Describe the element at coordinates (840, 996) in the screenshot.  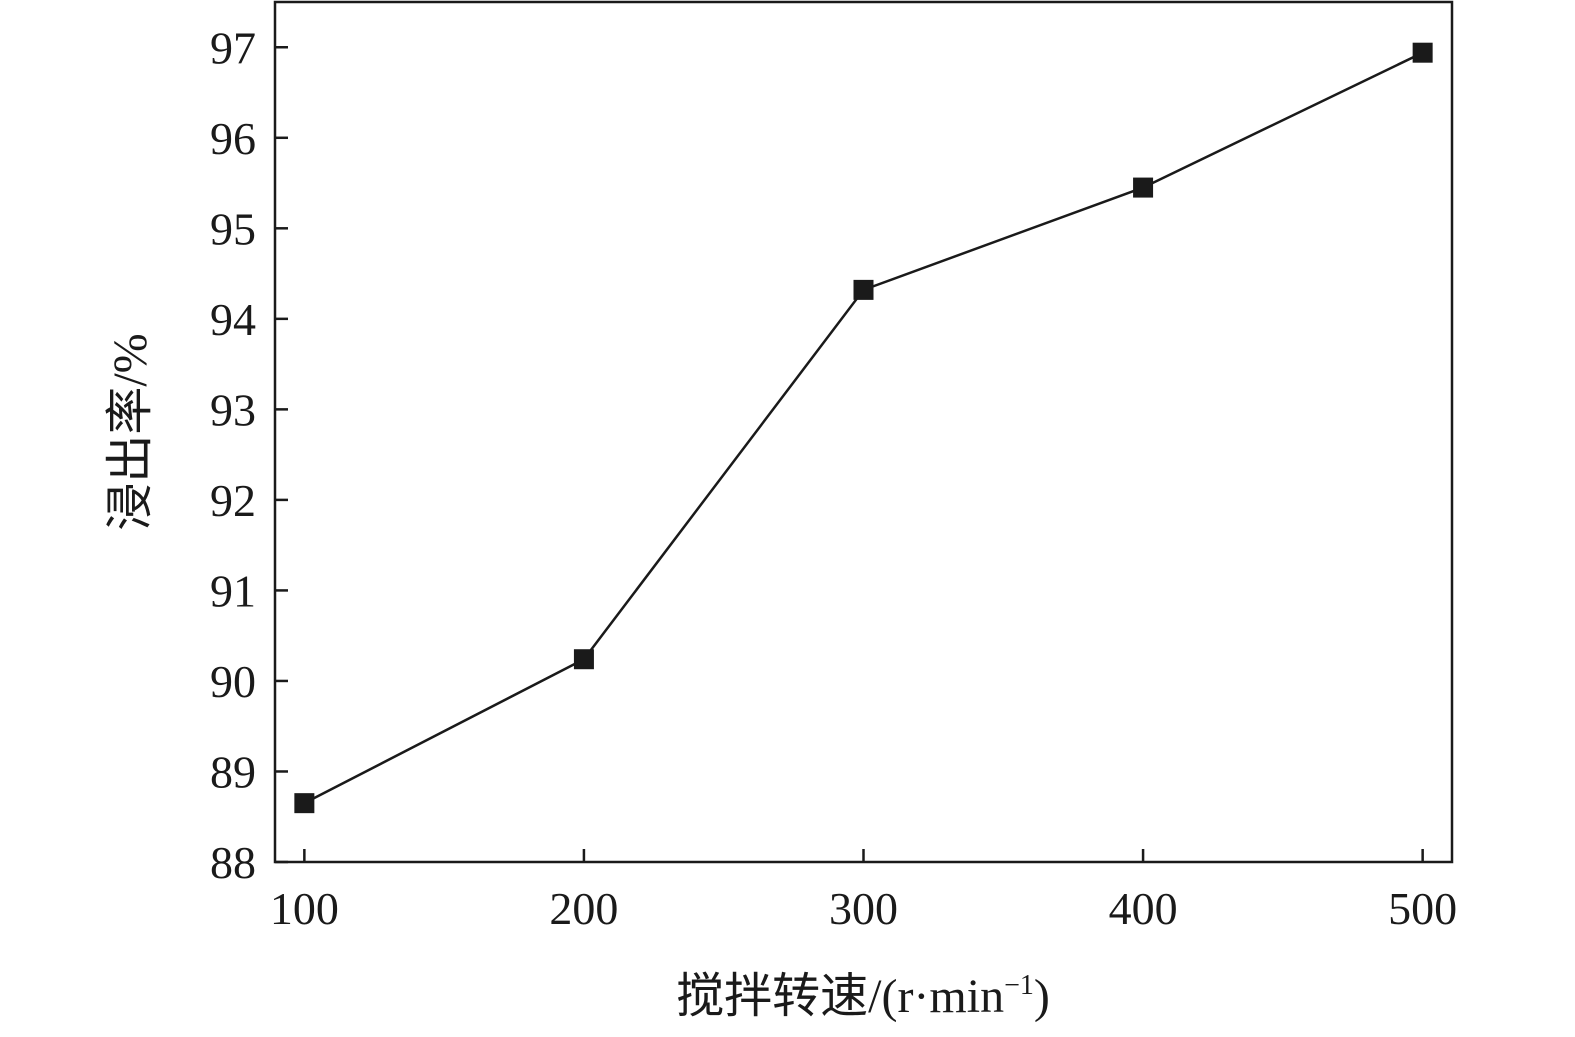
I see `x-axis-title-main: 搅拌转速/(r·min` at that location.